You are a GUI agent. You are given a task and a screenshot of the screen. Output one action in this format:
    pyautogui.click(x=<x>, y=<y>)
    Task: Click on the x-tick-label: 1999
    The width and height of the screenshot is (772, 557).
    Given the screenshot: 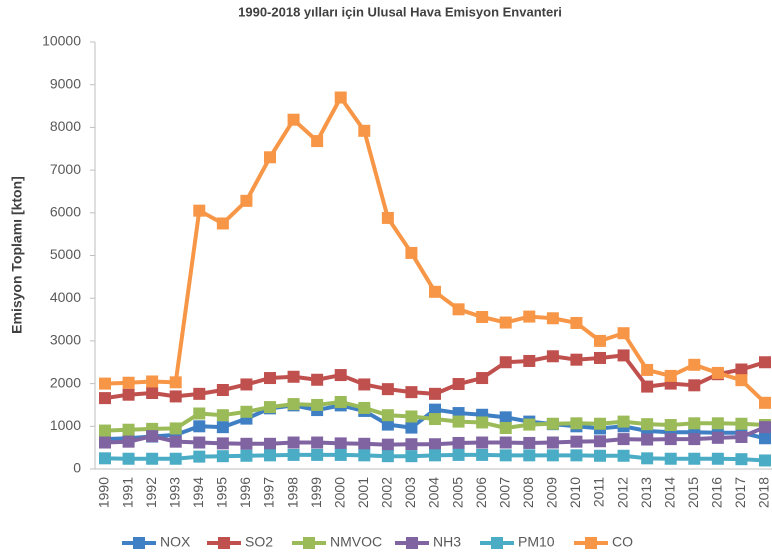 What is the action you would take?
    pyautogui.click(x=316, y=492)
    